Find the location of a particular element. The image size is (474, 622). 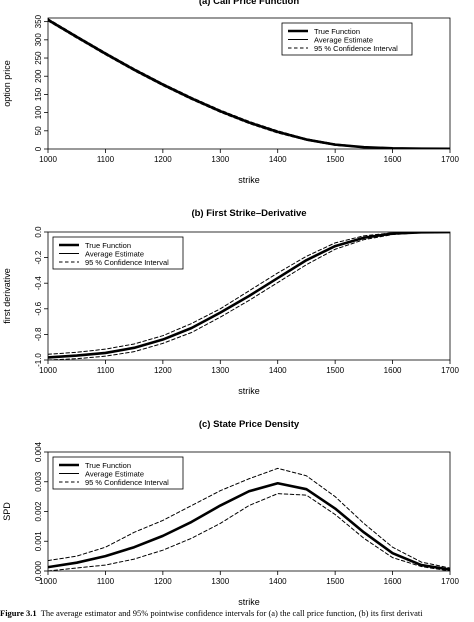

y-tick-label: 50 is located at coordinates (38, 130).